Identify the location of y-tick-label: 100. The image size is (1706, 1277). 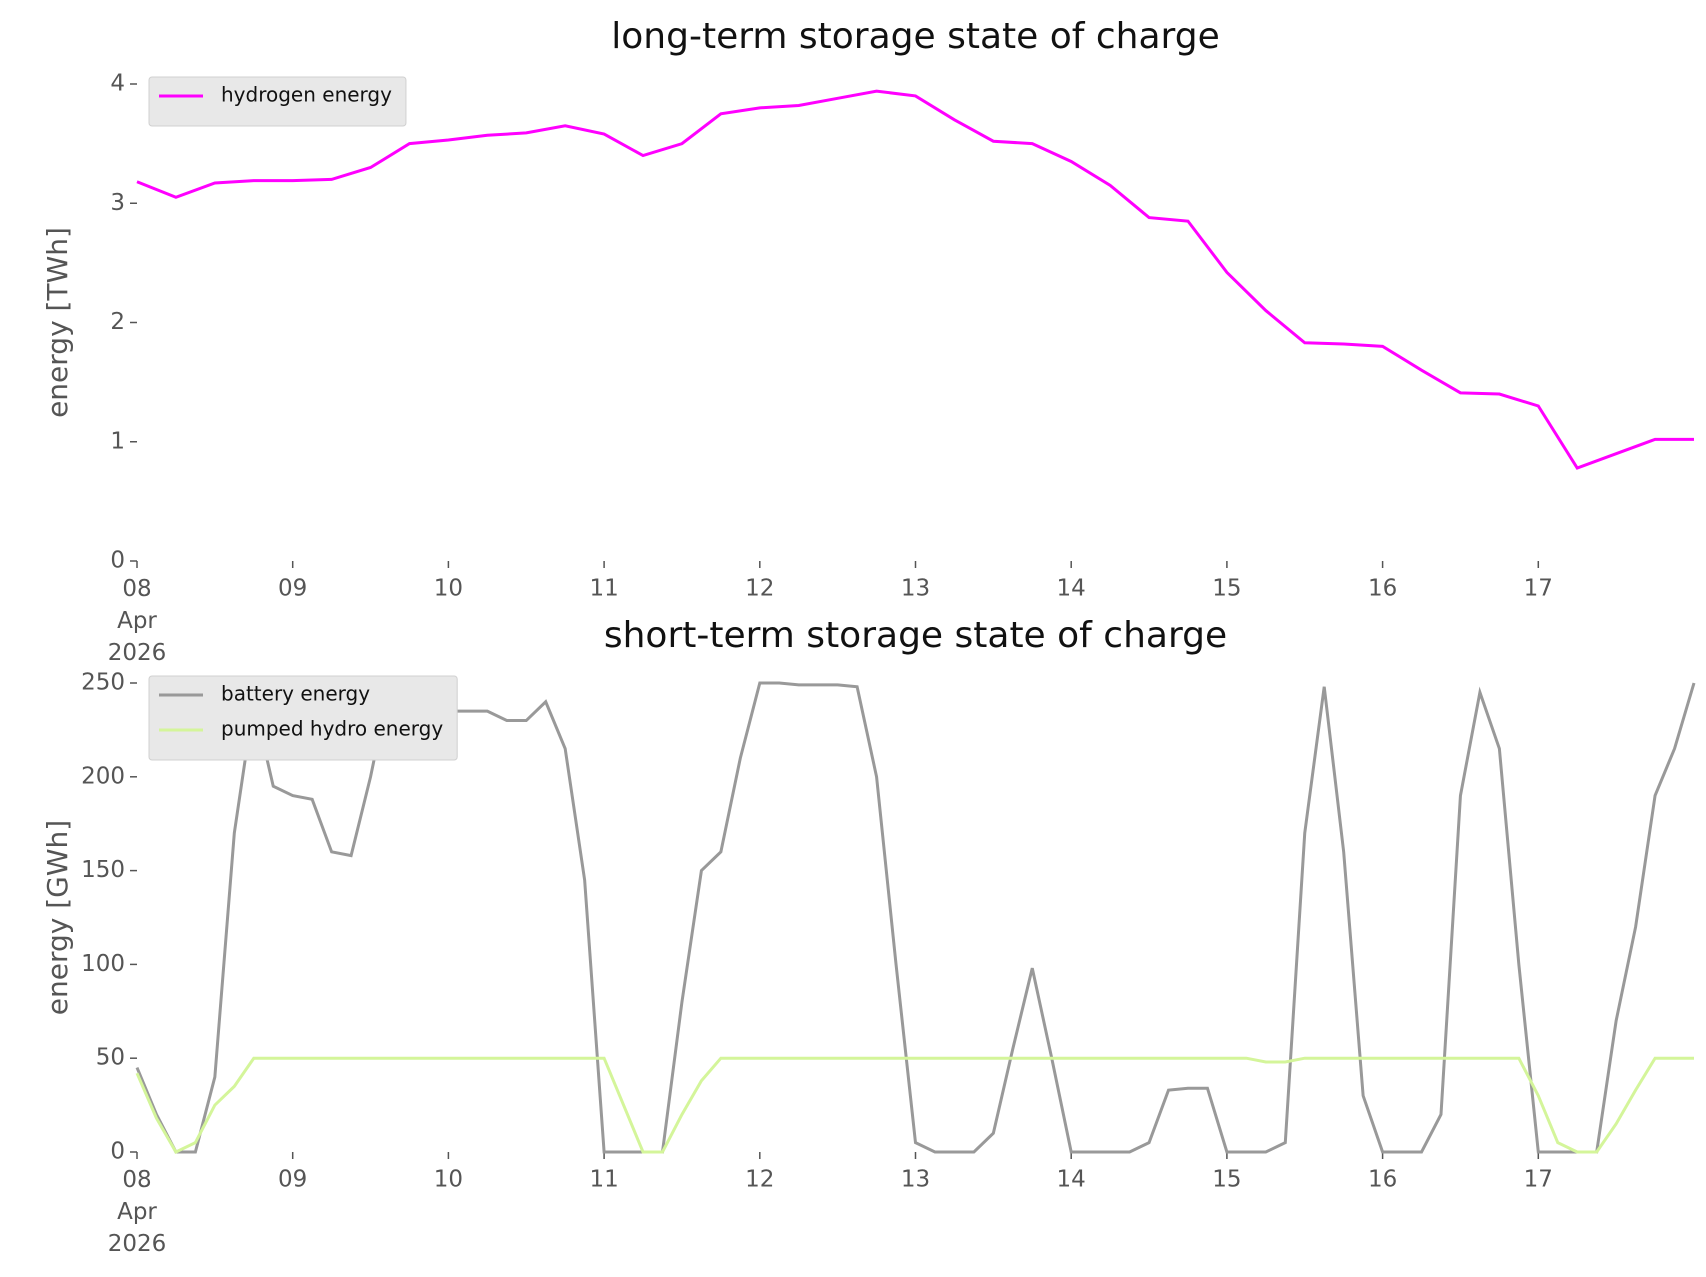
(103, 964).